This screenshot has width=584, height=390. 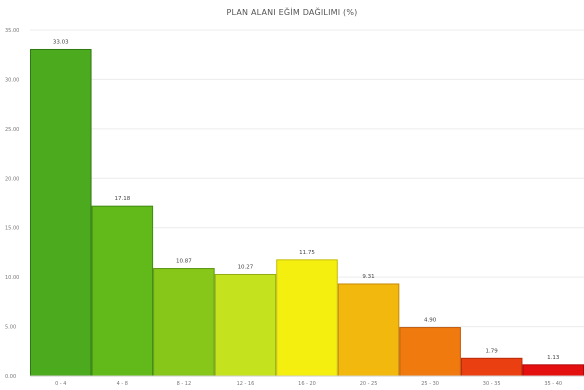 I want to click on data-label: 1.79, so click(x=492, y=351).